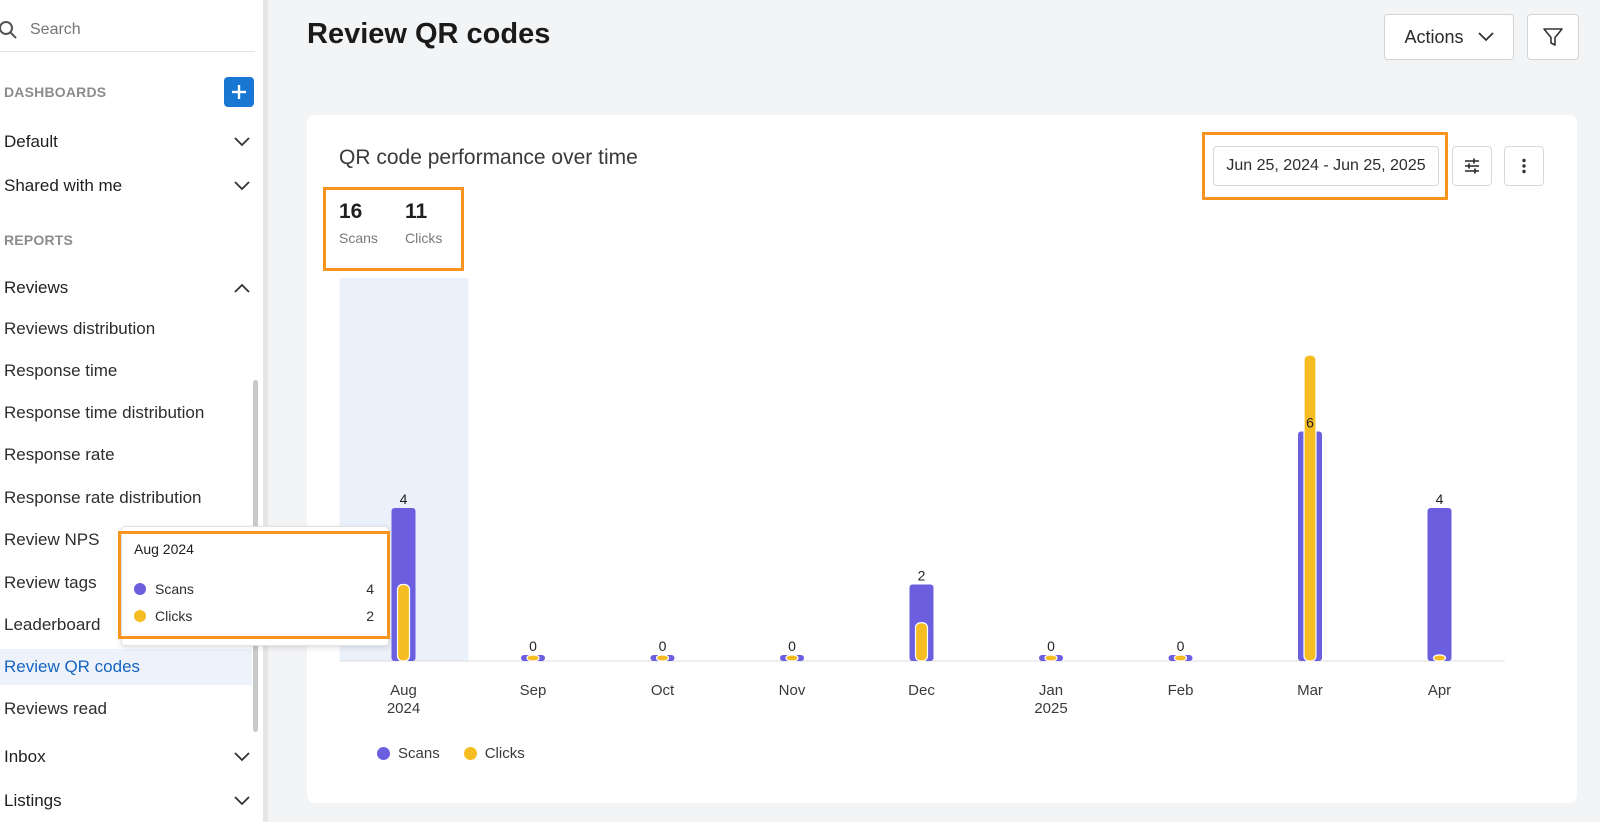  Describe the element at coordinates (351, 211) in the screenshot. I see `stat-scans-value: 16` at that location.